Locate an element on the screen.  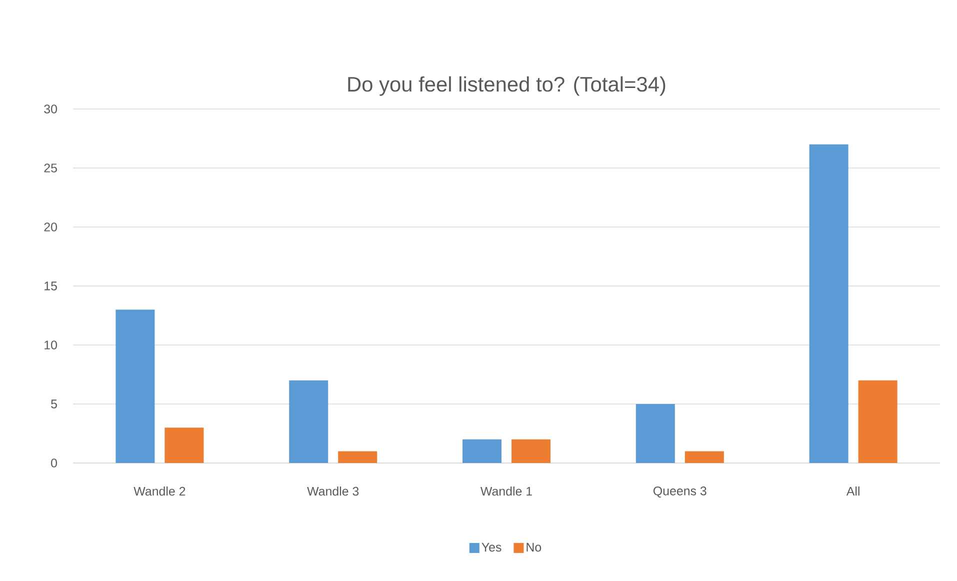
y-tick-label: 25 is located at coordinates (50, 168).